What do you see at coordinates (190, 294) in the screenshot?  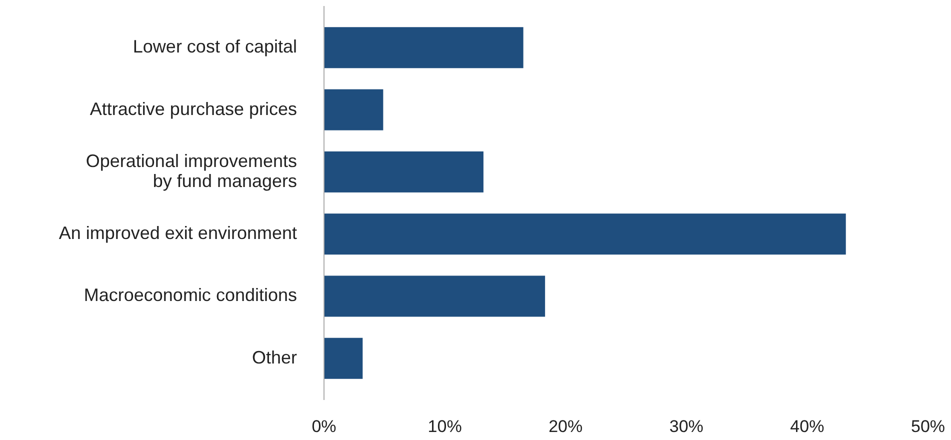 I see `y-tick-label: Macroeconomic conditions` at bounding box center [190, 294].